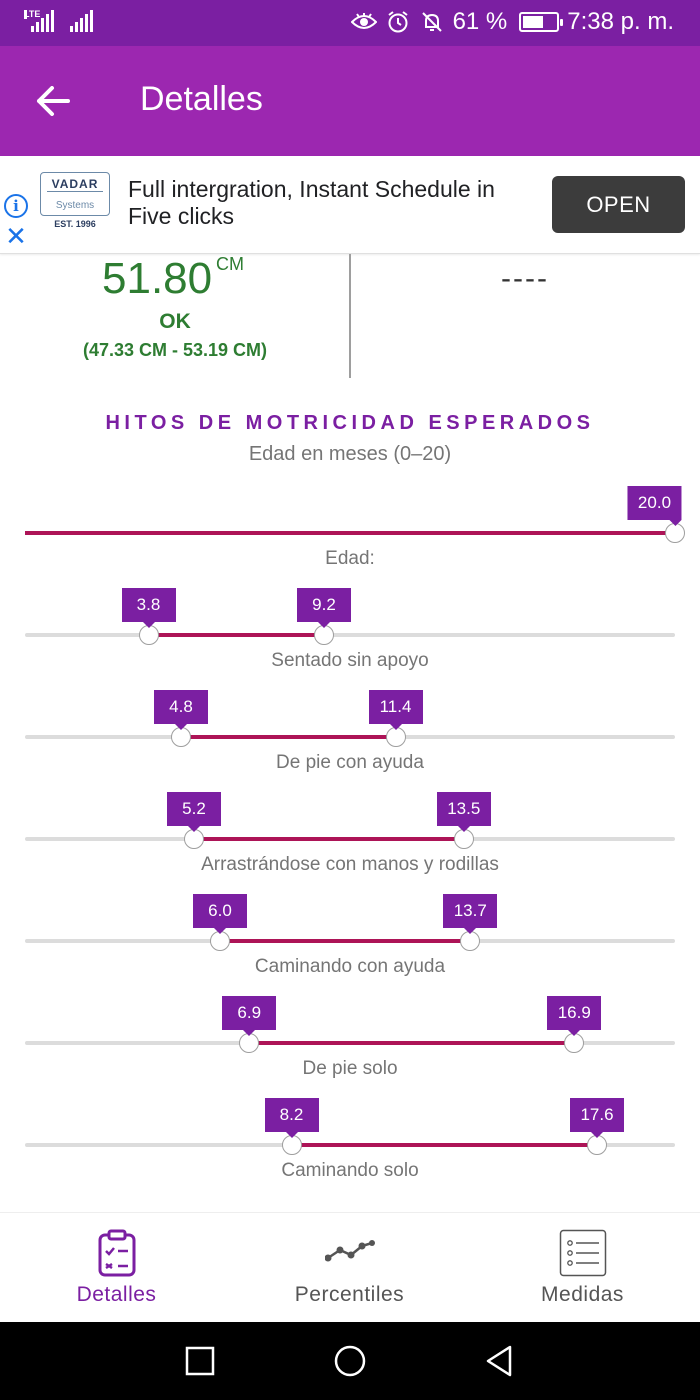  What do you see at coordinates (350, 454) in the screenshot?
I see `milestones-subtitle: Edad en meses (0–20)` at bounding box center [350, 454].